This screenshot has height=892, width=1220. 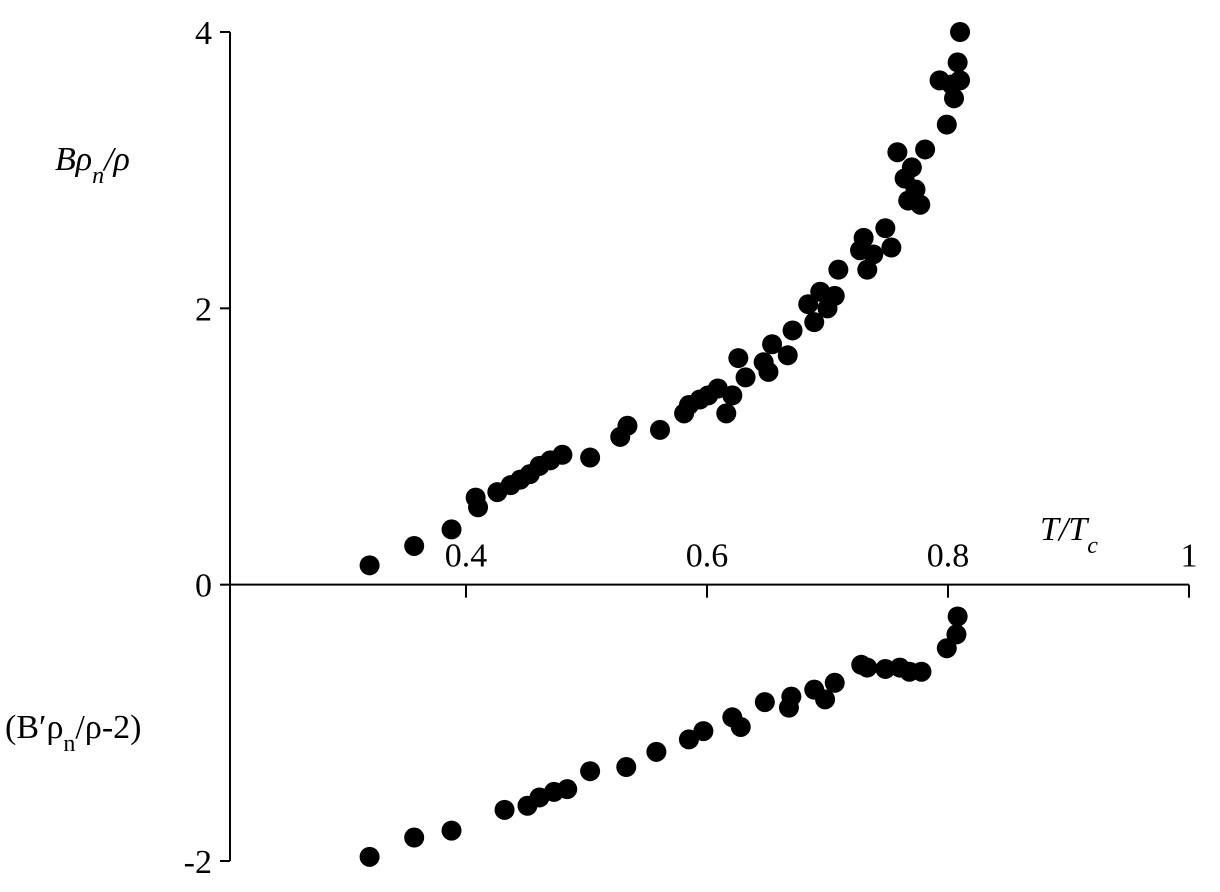 What do you see at coordinates (116, 159) in the screenshot?
I see `label-part: /ρ` at bounding box center [116, 159].